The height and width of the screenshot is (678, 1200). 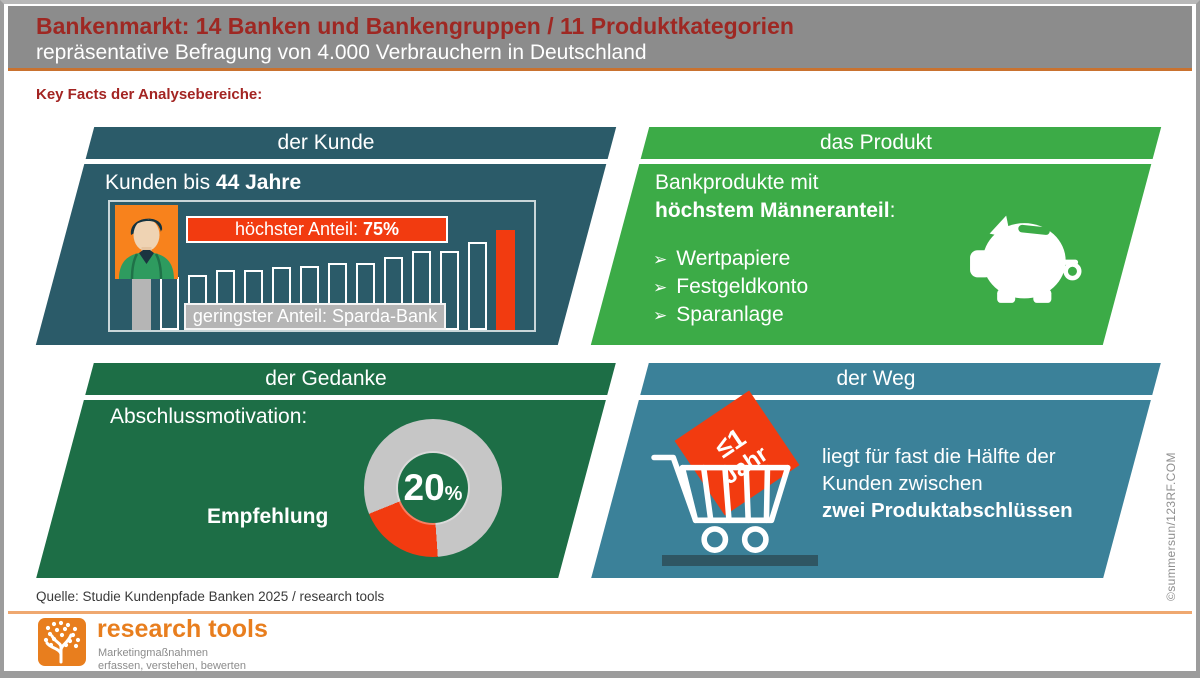 What do you see at coordinates (317, 229) in the screenshot?
I see `highest-share-banner: höchster Anteil: 75%` at bounding box center [317, 229].